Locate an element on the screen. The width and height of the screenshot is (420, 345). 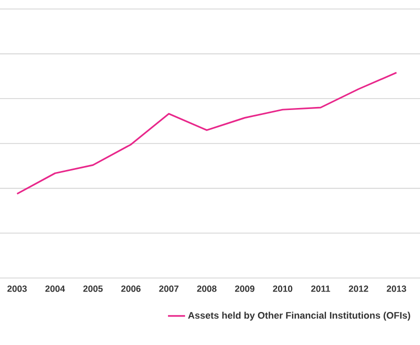
x-tick-label: 2003 is located at coordinates (17, 289).